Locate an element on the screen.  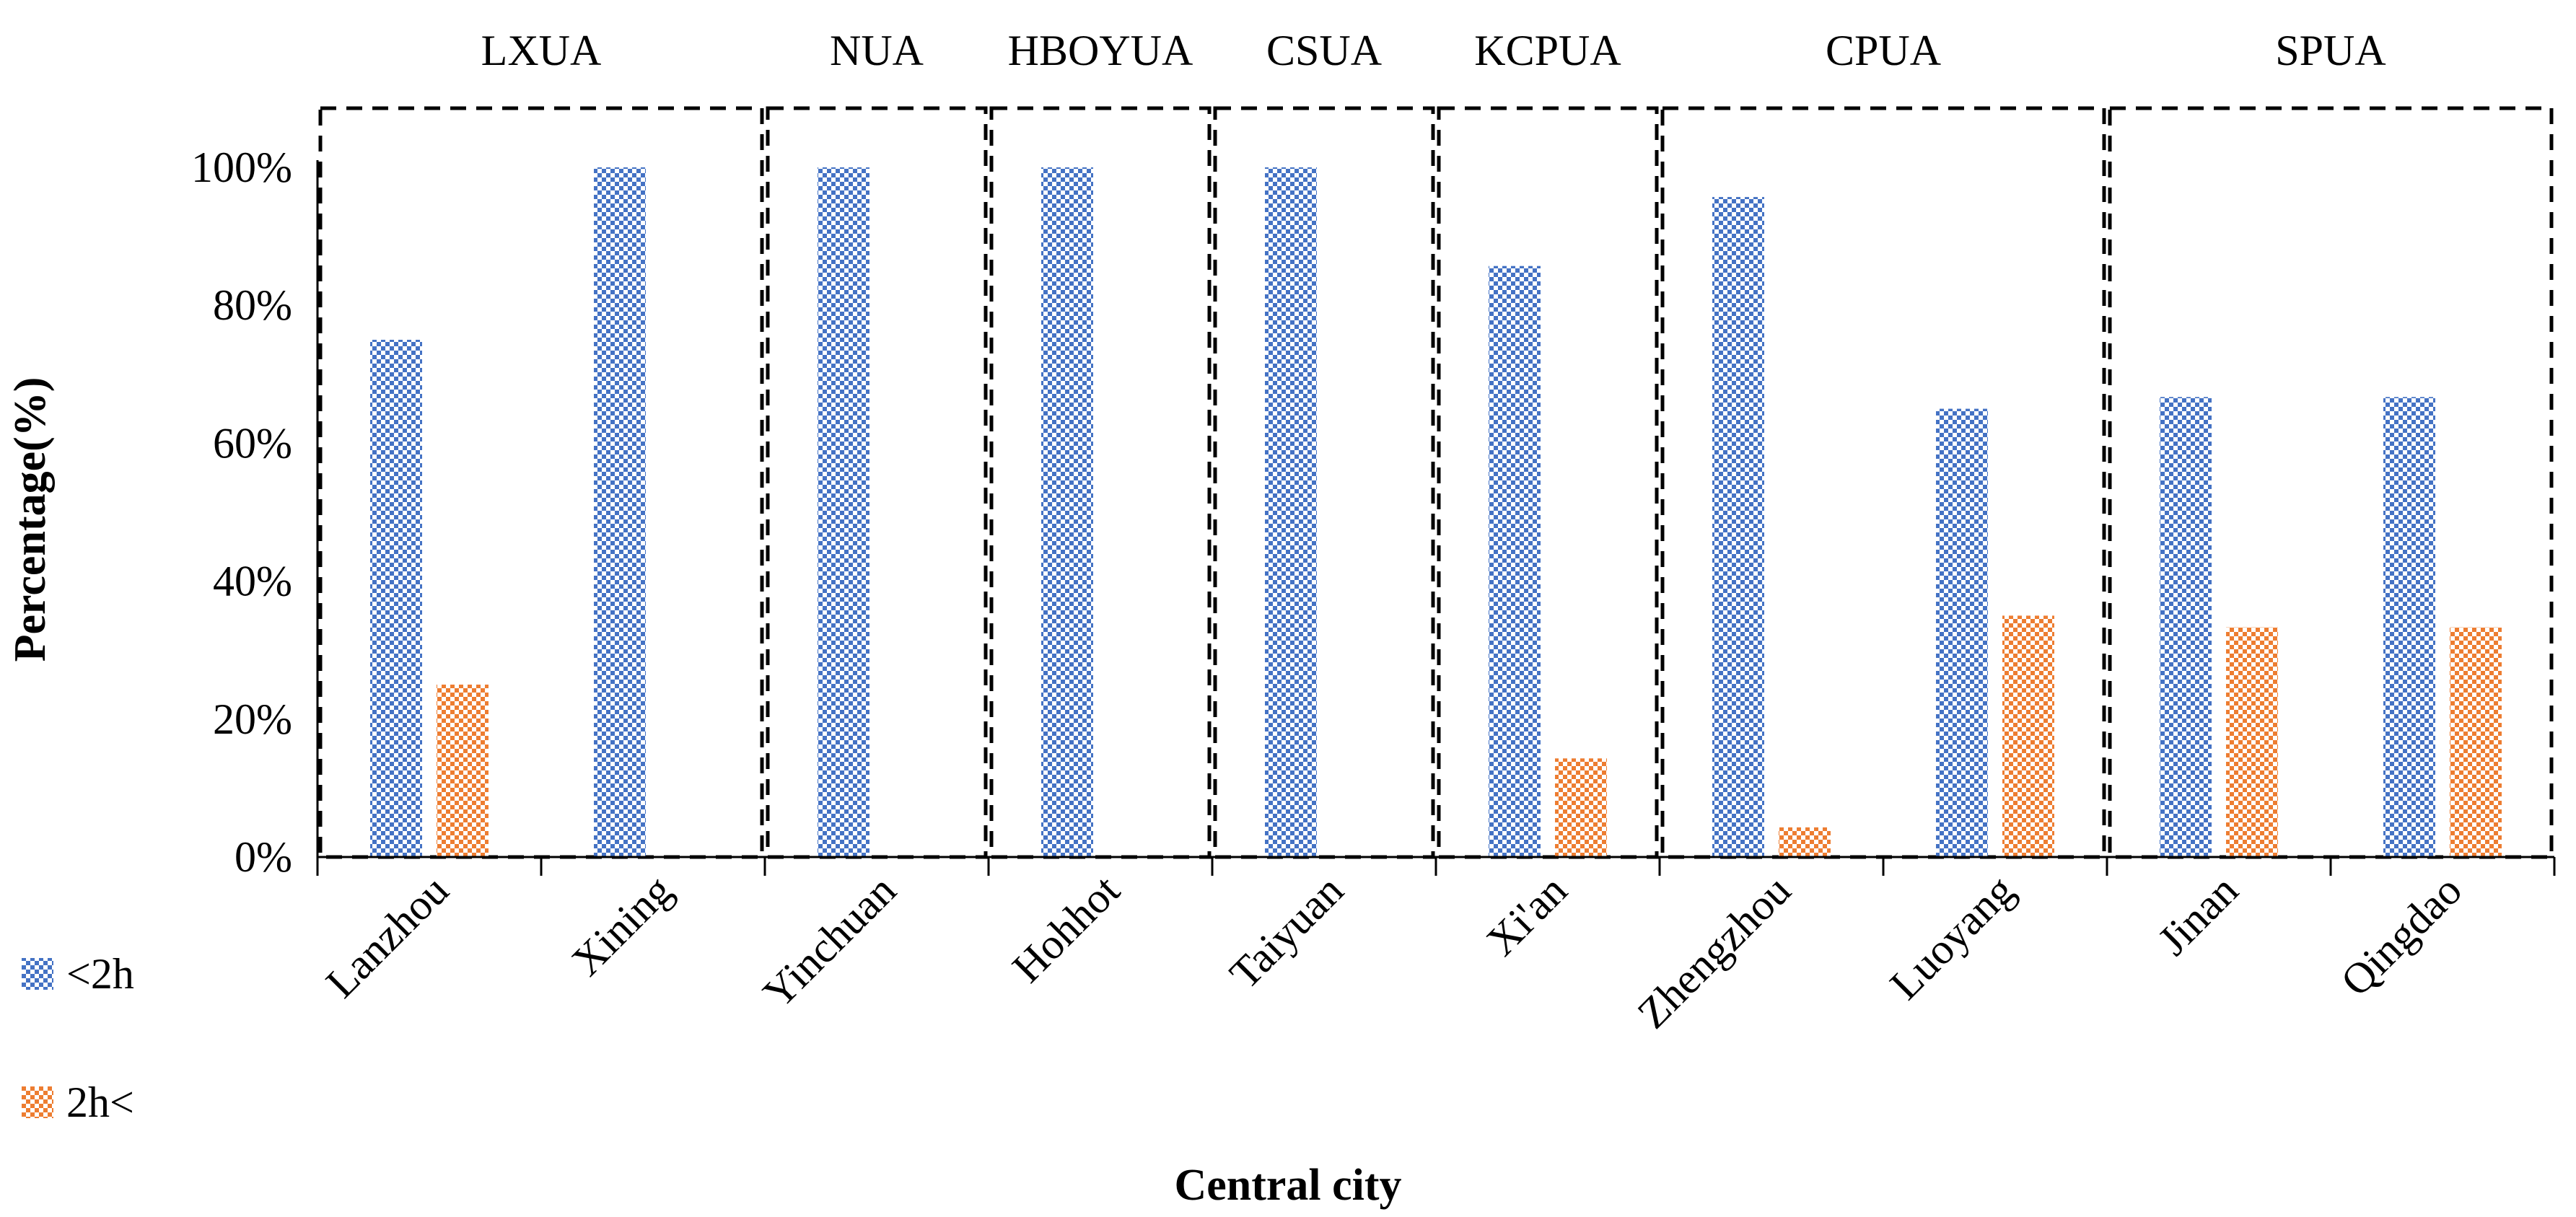
bar-2hgt-qingdao is located at coordinates (2476, 742).